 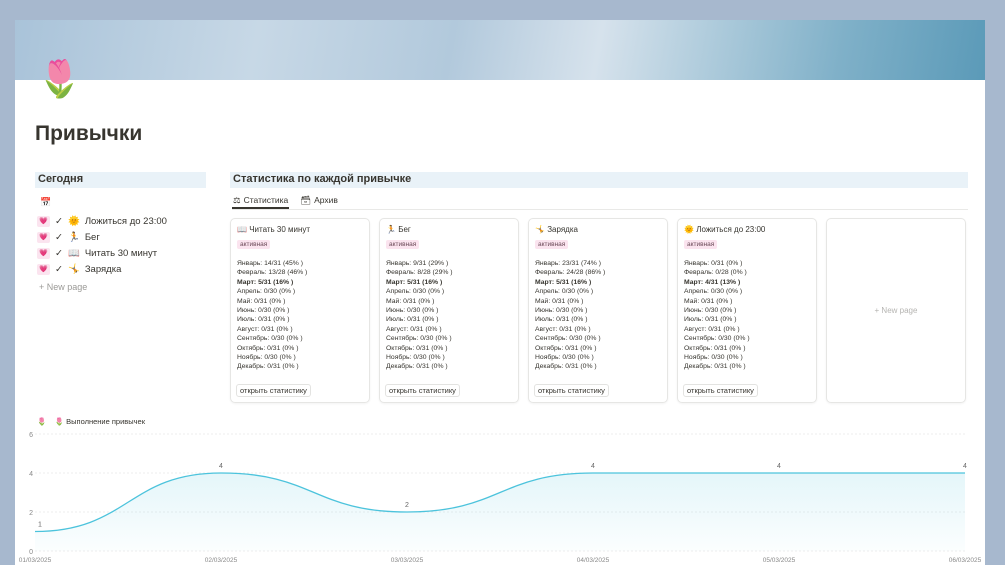 I want to click on tab-statistics: ⚖ Статистика, so click(x=261, y=201).